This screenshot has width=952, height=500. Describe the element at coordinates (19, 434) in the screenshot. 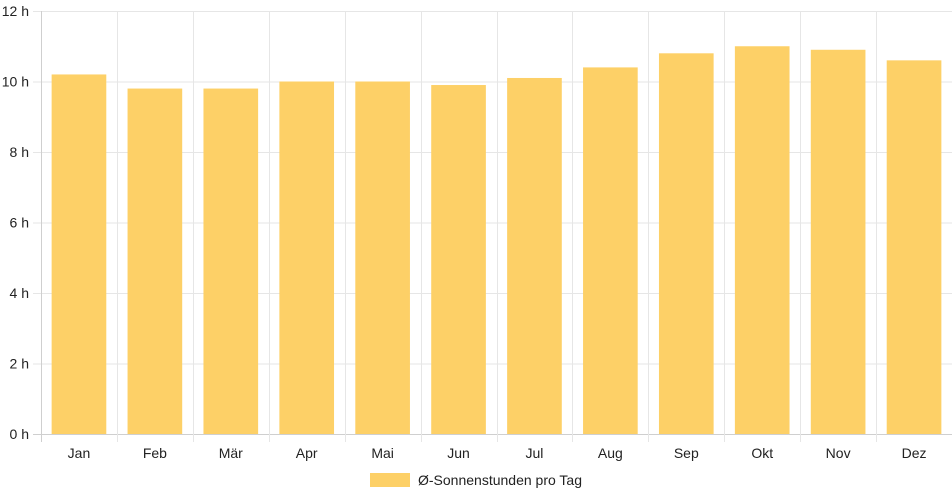

I see `y-tick-label: 0 h` at that location.